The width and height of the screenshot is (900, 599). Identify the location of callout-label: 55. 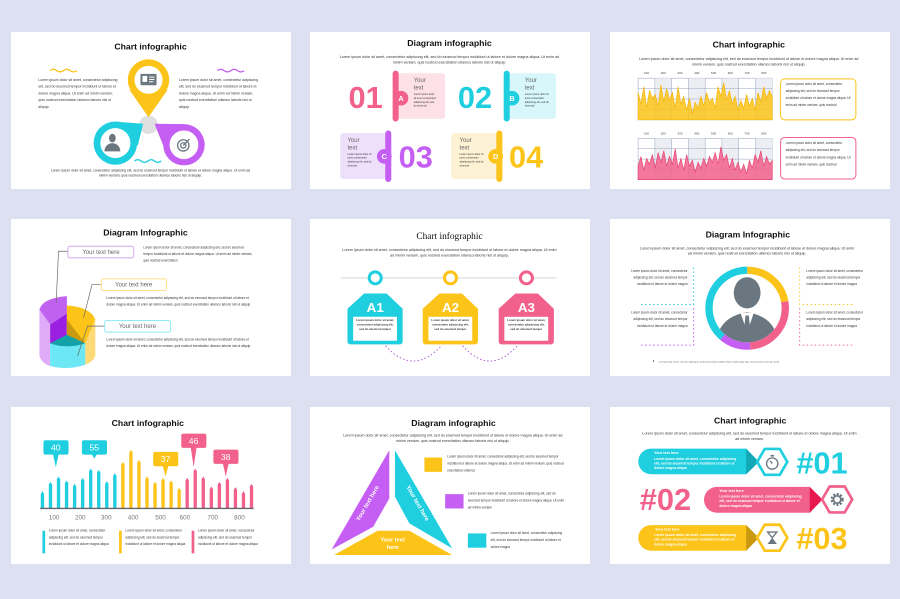
(94, 448).